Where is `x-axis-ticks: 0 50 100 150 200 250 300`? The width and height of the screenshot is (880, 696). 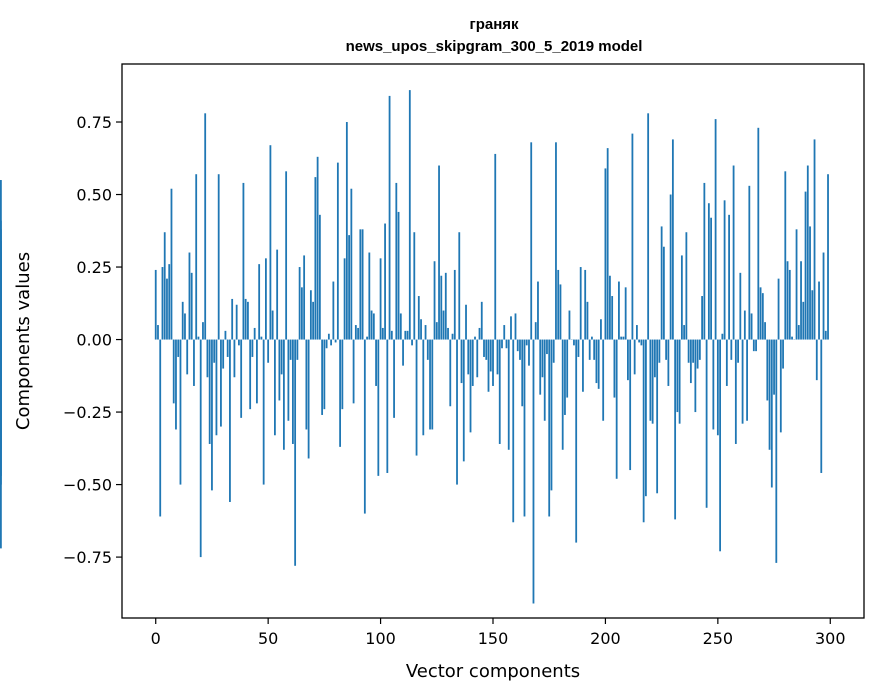 x-axis-ticks: 0 50 100 150 200 250 300 is located at coordinates (498, 633).